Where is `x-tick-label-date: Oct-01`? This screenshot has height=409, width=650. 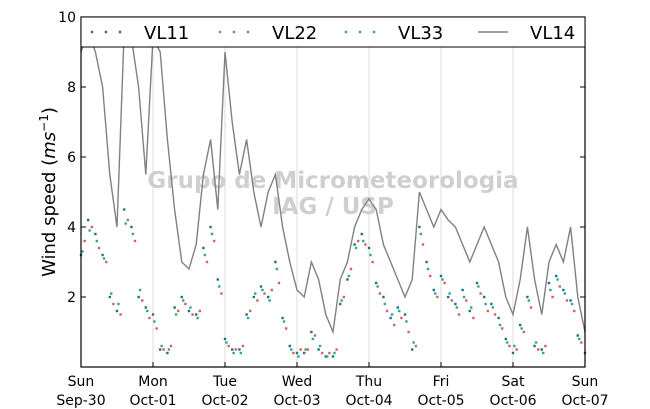 x-tick-label-date: Oct-01 is located at coordinates (152, 401).